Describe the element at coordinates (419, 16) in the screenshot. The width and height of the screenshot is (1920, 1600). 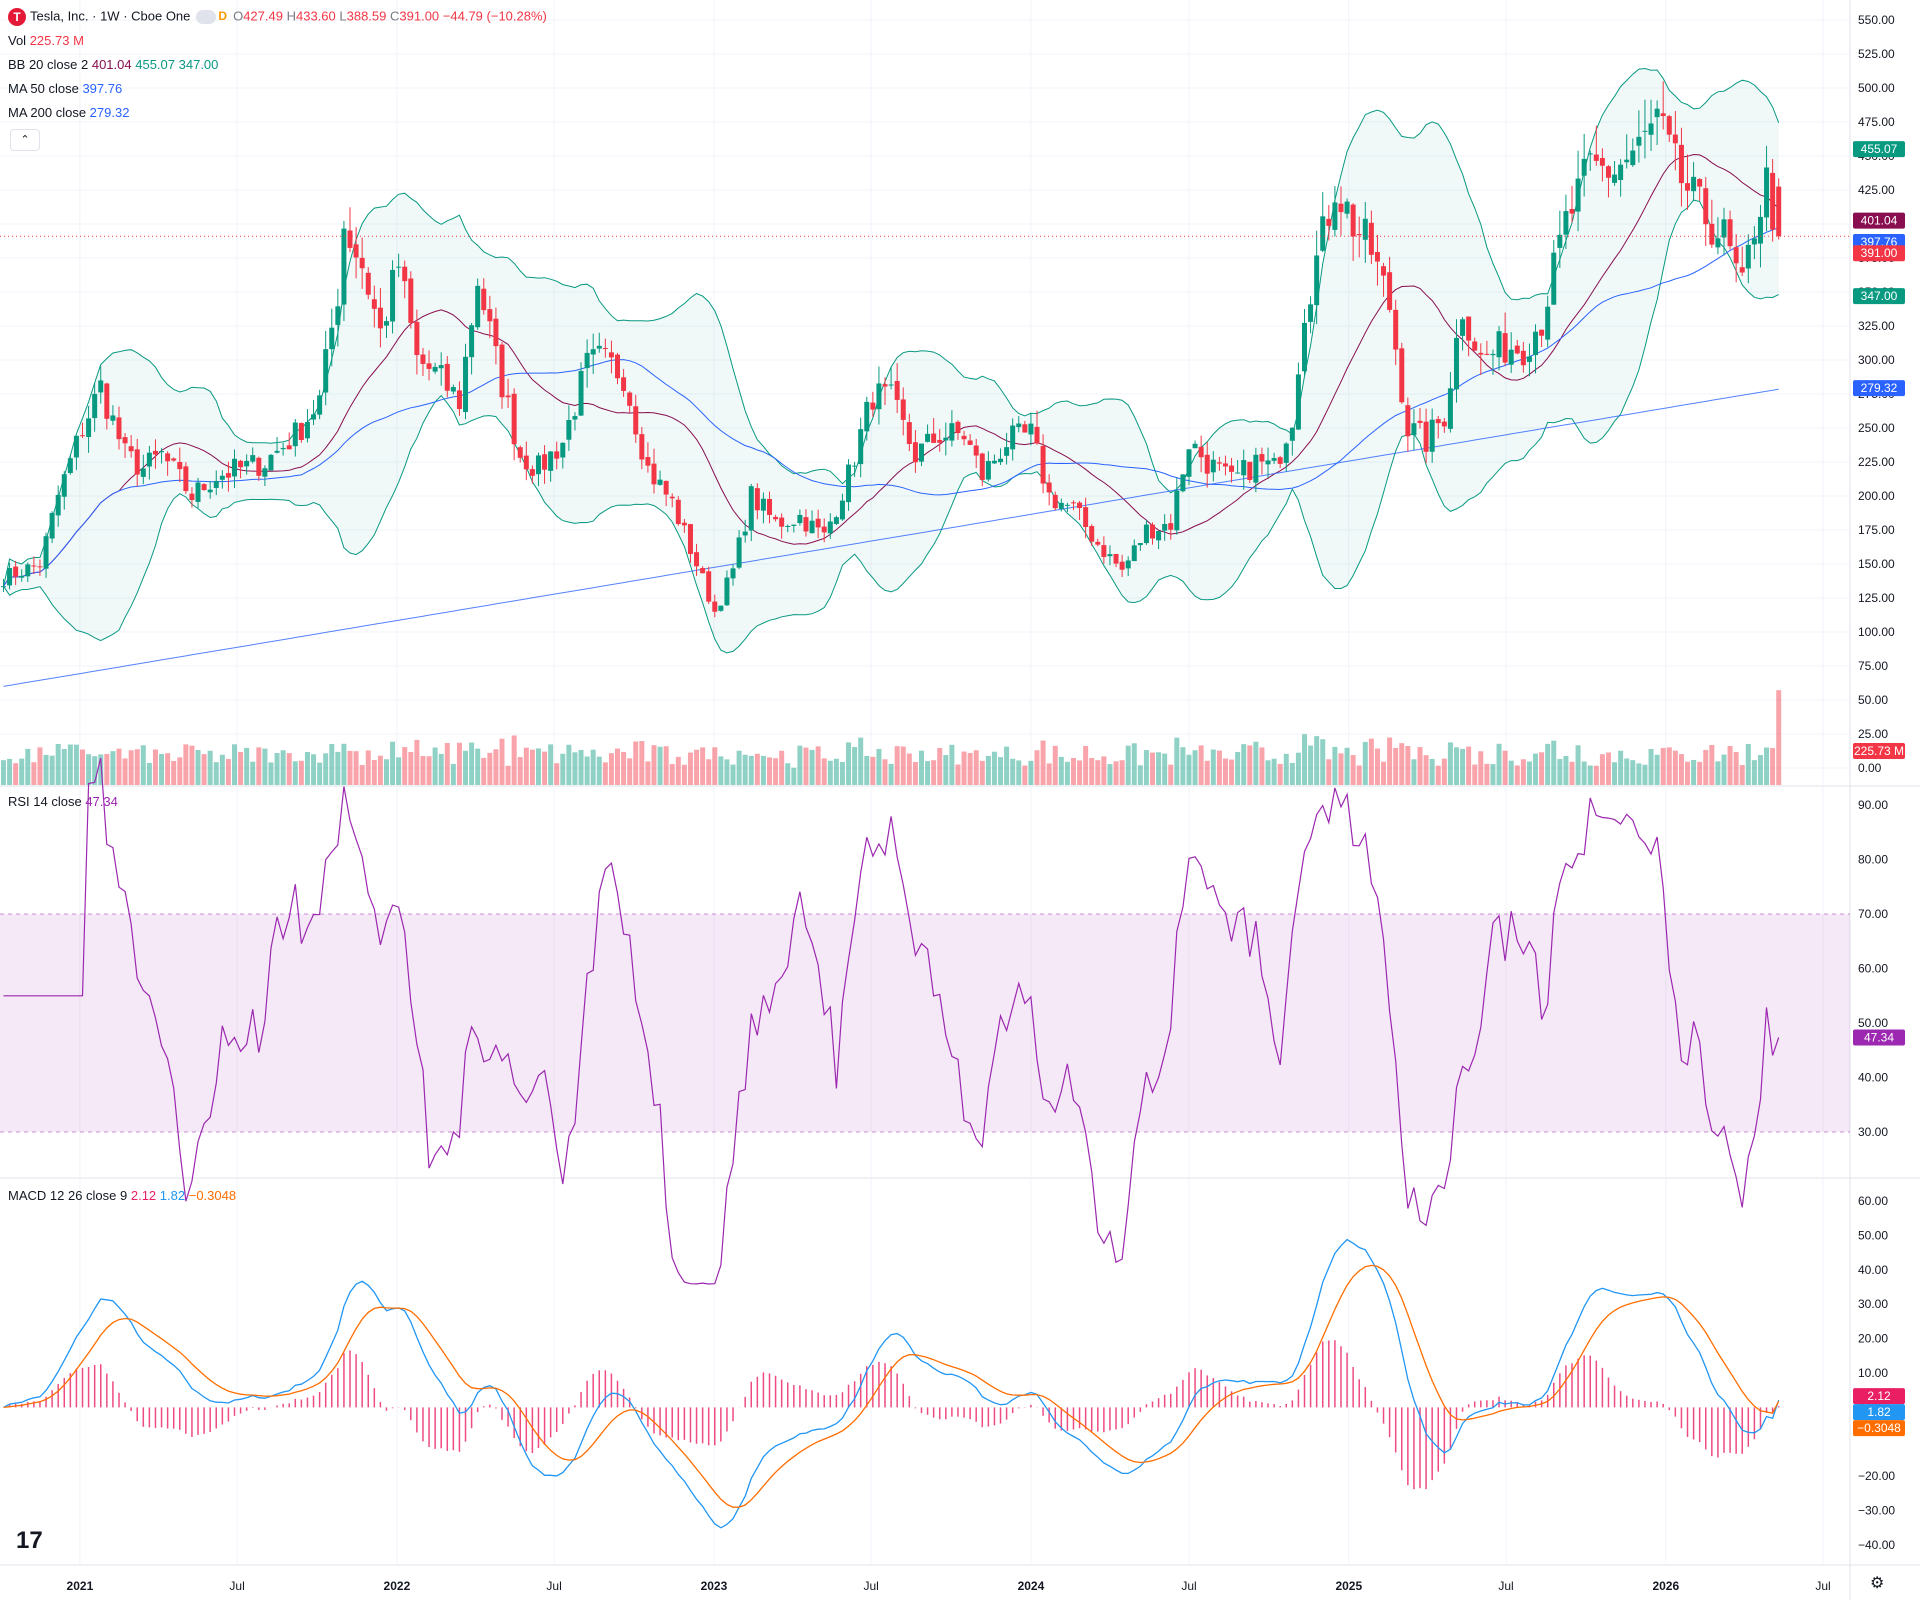
I see `close-value: 391.00` at that location.